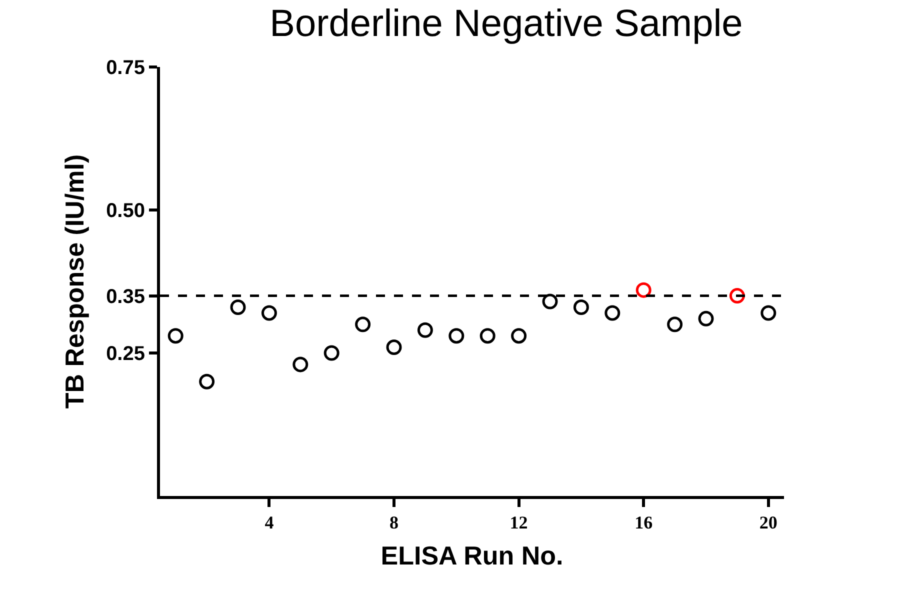 The image size is (904, 611). Describe the element at coordinates (125, 297) in the screenshot. I see `y-tick-label: 0.35` at that location.